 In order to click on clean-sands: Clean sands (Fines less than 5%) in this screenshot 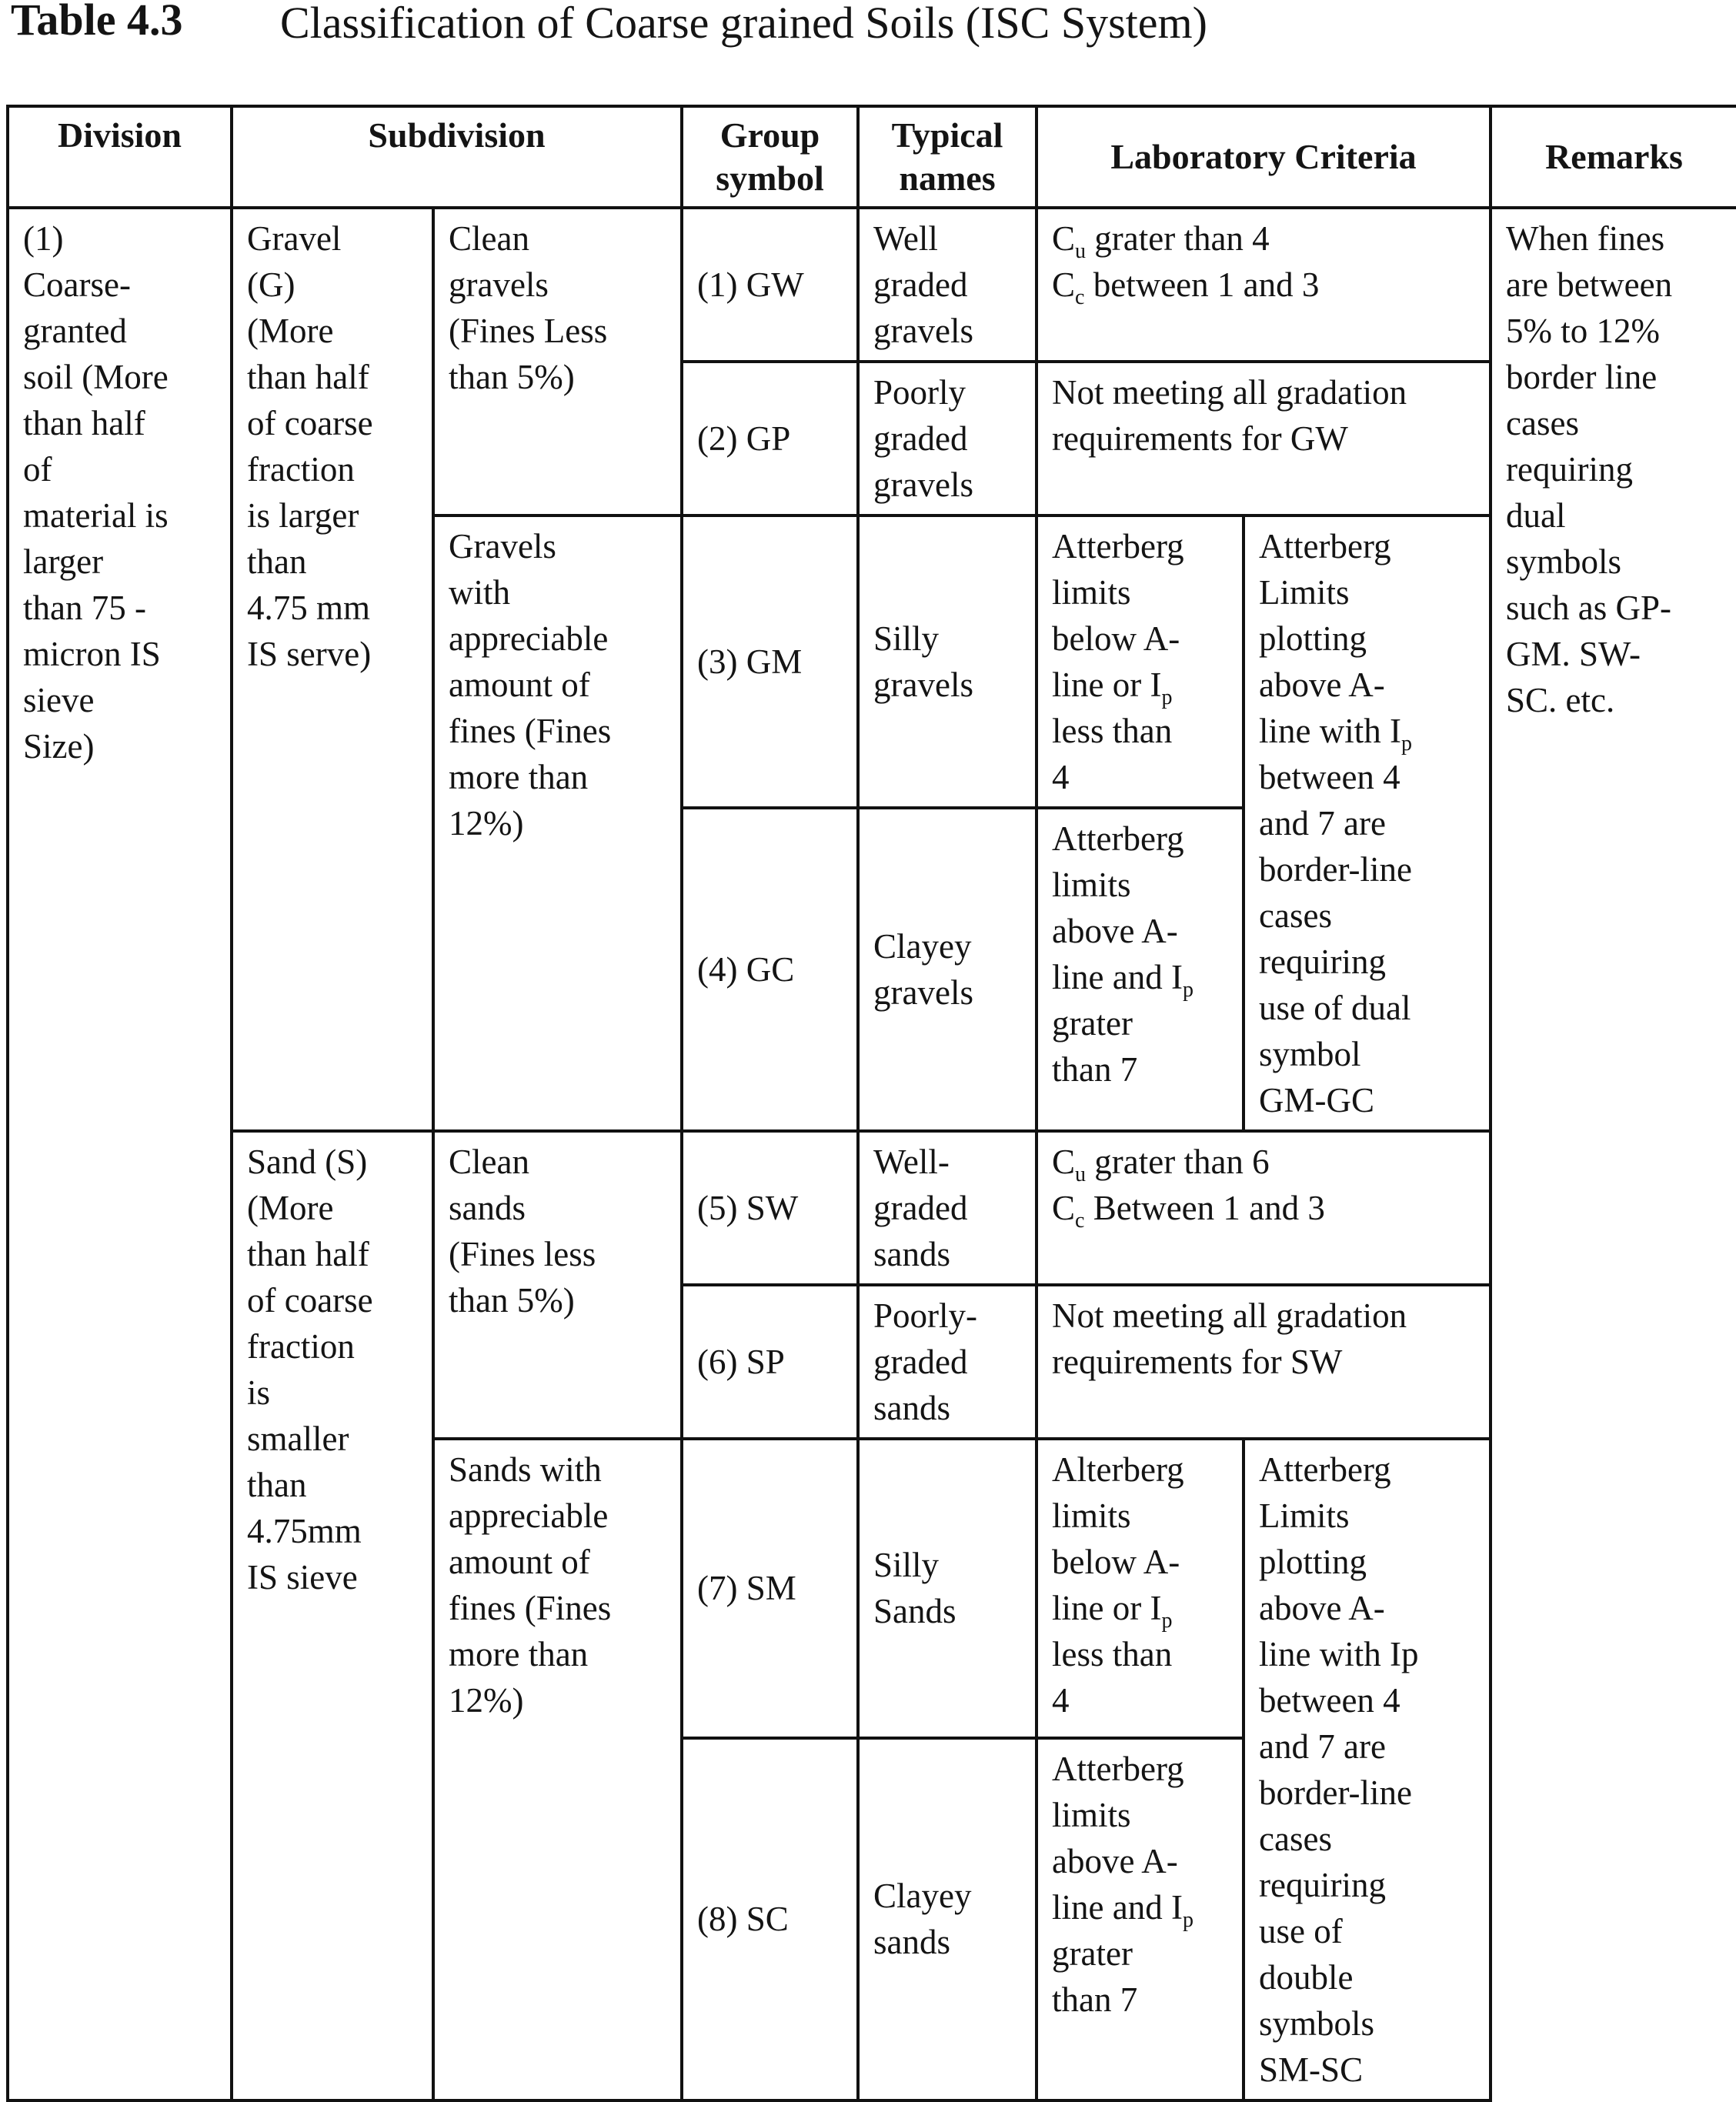, I will do `click(557, 1285)`.